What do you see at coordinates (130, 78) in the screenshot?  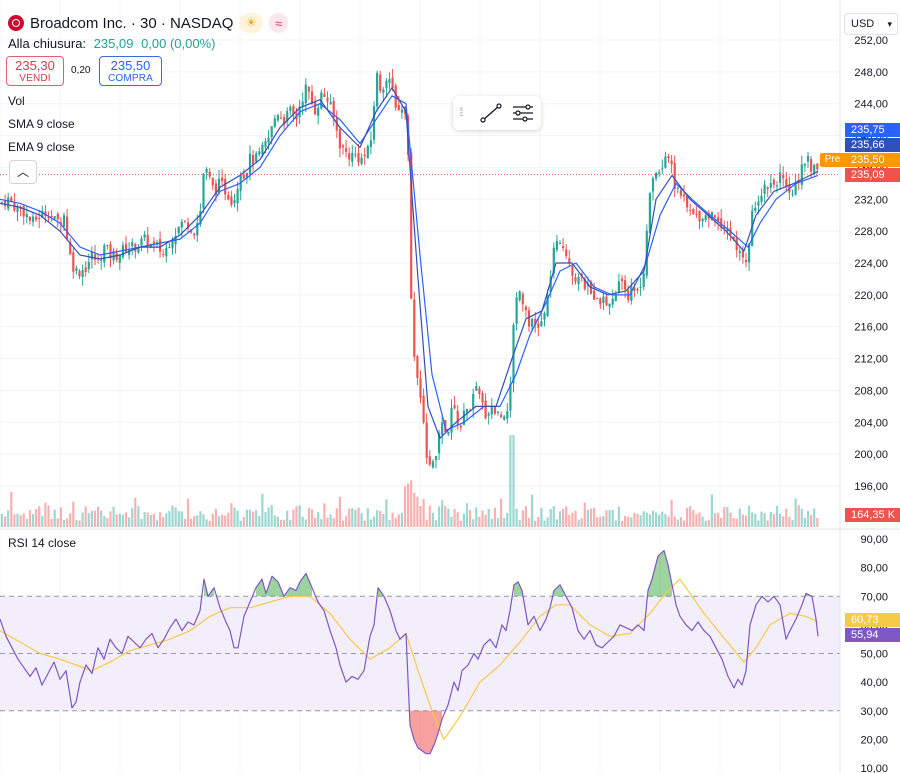 I see `buy-label: COMPRA` at bounding box center [130, 78].